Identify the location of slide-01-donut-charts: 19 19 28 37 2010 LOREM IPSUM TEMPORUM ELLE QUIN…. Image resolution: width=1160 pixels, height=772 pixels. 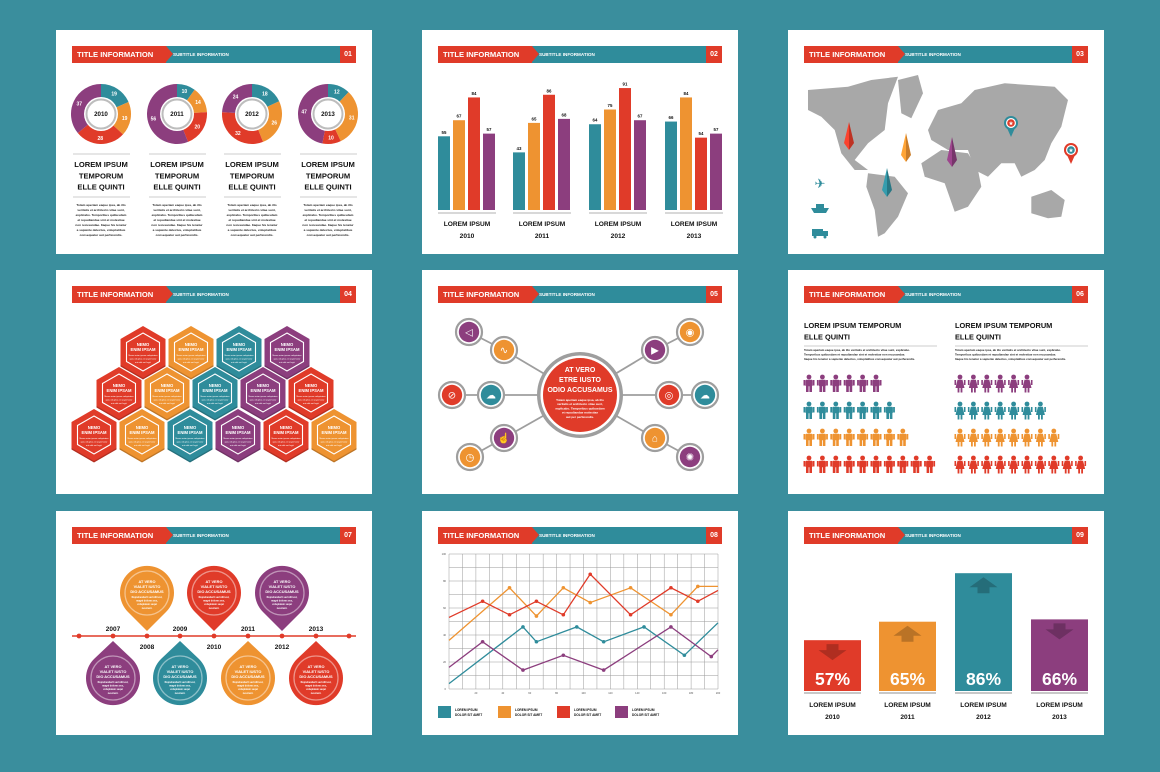
(214, 142).